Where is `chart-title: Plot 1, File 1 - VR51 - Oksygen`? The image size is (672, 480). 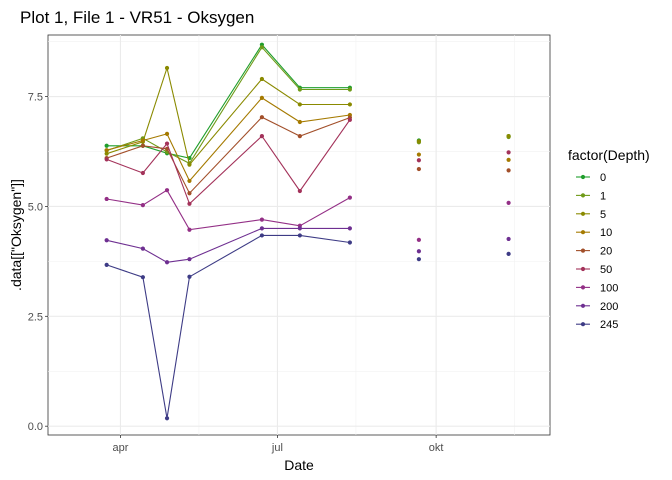 chart-title: Plot 1, File 1 - VR51 - Oksygen is located at coordinates (137, 17).